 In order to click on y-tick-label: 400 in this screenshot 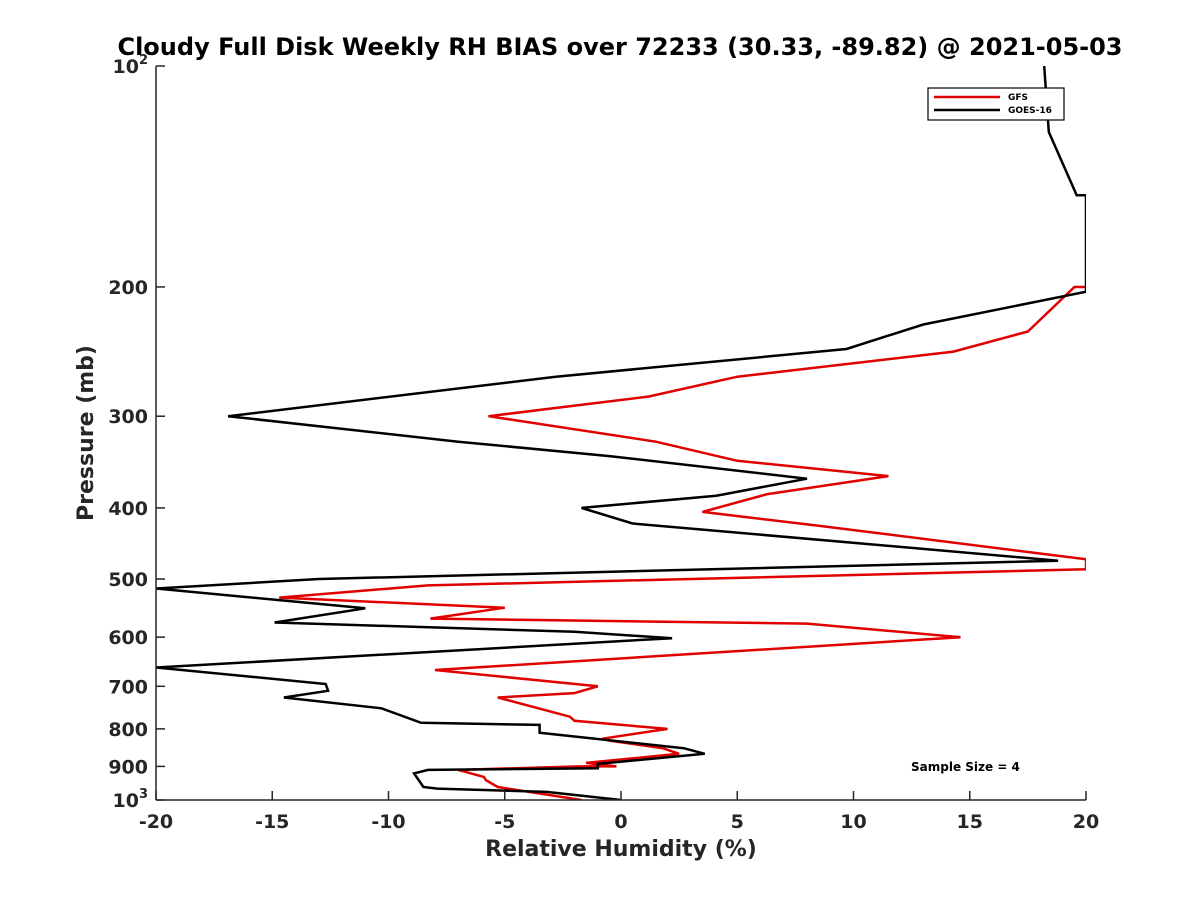, I will do `click(128, 509)`.